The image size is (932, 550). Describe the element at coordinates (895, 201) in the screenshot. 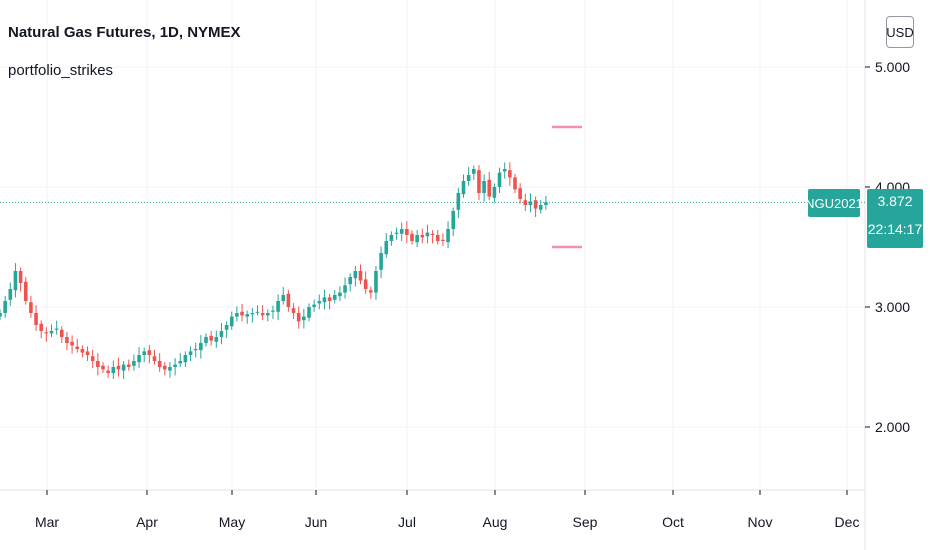

I see `last-price-value: 3.872` at that location.